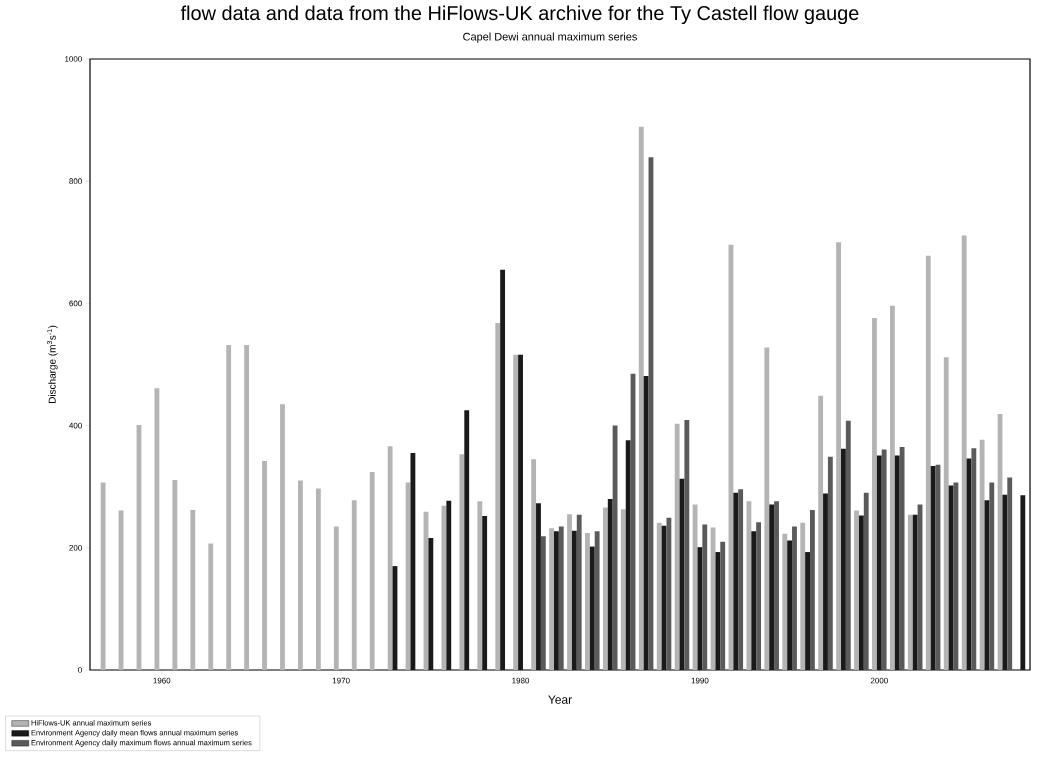 Image resolution: width=1041 pixels, height=767 pixels. Describe the element at coordinates (519, 15) in the screenshot. I see `text: flow data and data from the HiFlows-UK archive for the Ty Castell flow gauge` at that location.